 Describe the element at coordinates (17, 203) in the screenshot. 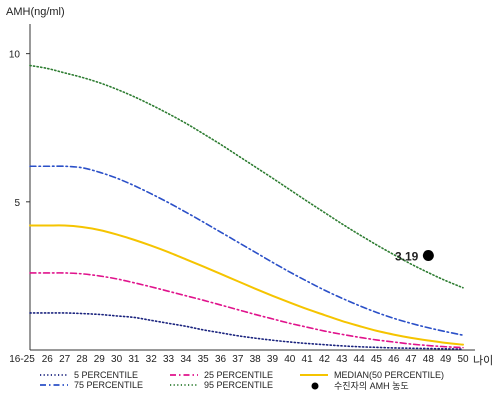

I see `y-tick-label: 5` at that location.